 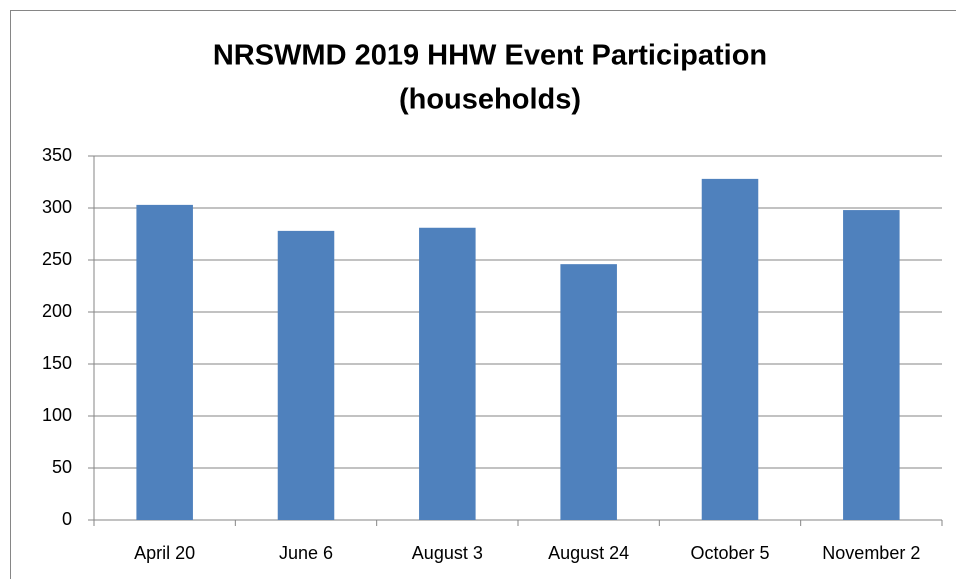 I want to click on x-tick-label: June 6, so click(x=306, y=553).